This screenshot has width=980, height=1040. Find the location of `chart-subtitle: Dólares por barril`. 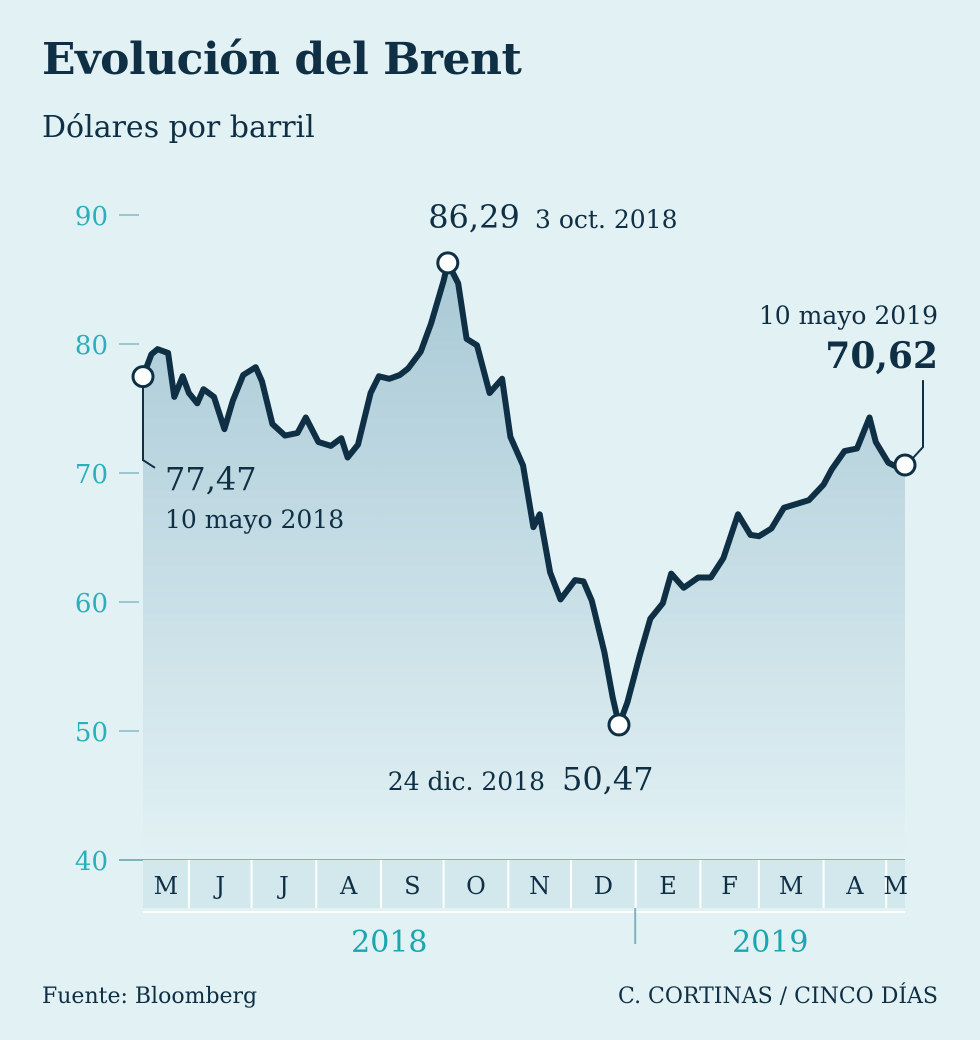

chart-subtitle: Dólares por barril is located at coordinates (178, 127).